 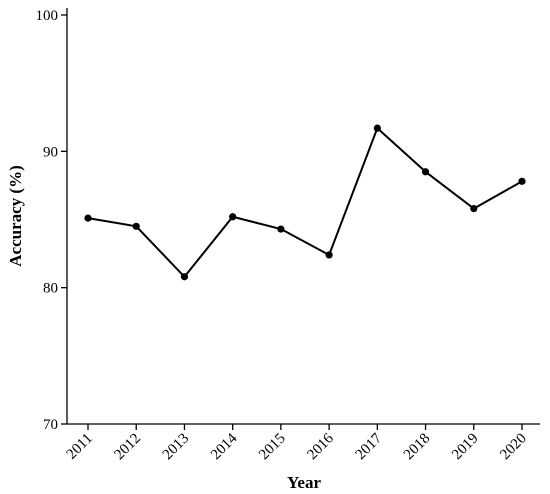 I want to click on x-tick-label: 2016, so click(x=320, y=446).